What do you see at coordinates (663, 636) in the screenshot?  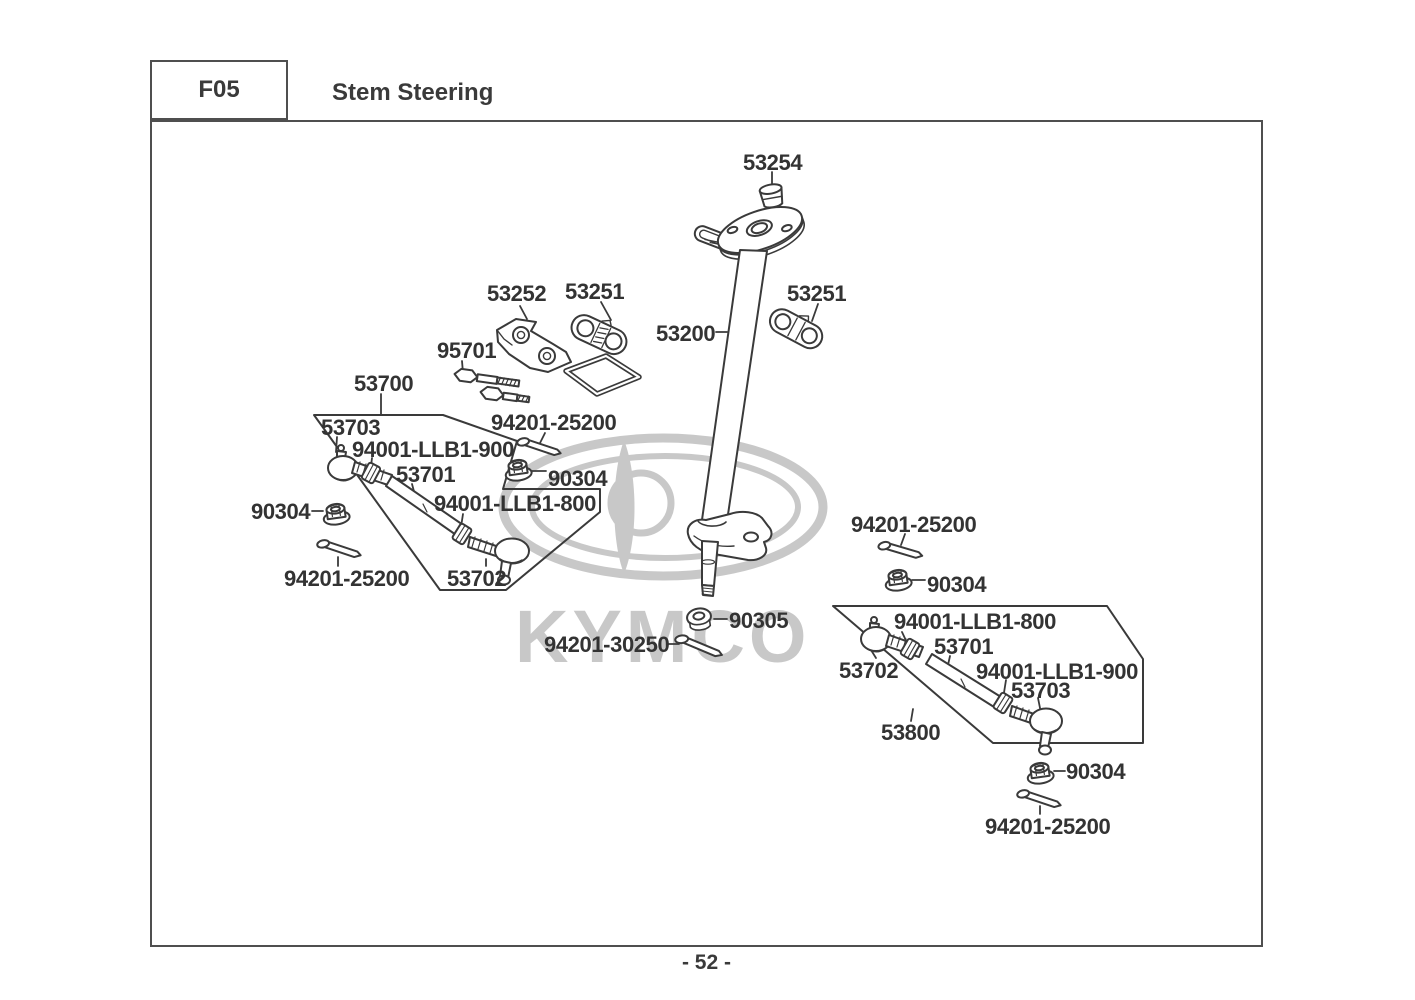 I see `kymco-watermark-text: KYMCO` at bounding box center [663, 636].